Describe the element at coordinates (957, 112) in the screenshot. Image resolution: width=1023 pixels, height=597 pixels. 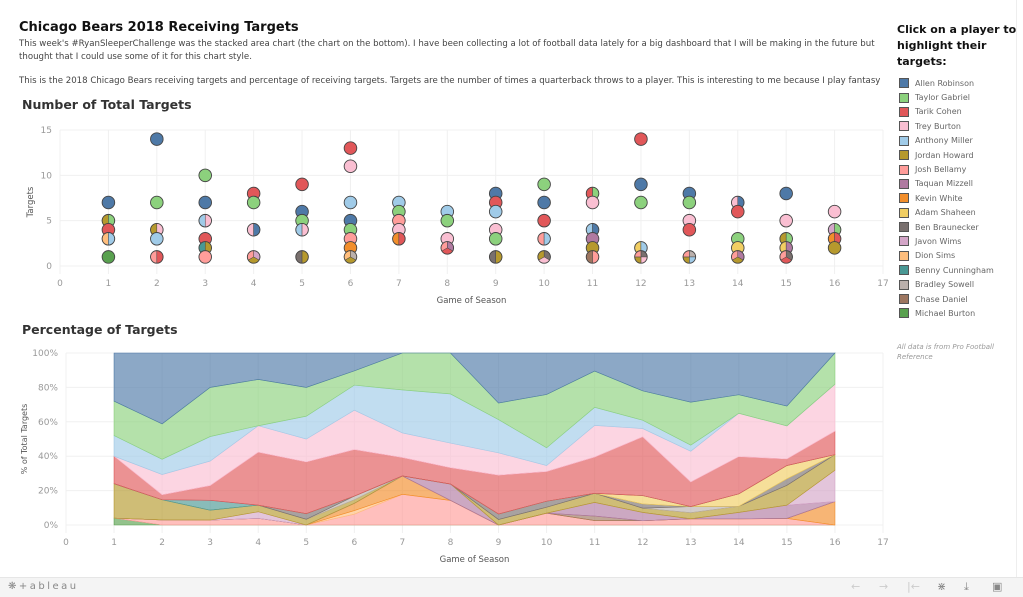
I see `legend-item: Tarik Cohen` at that location.